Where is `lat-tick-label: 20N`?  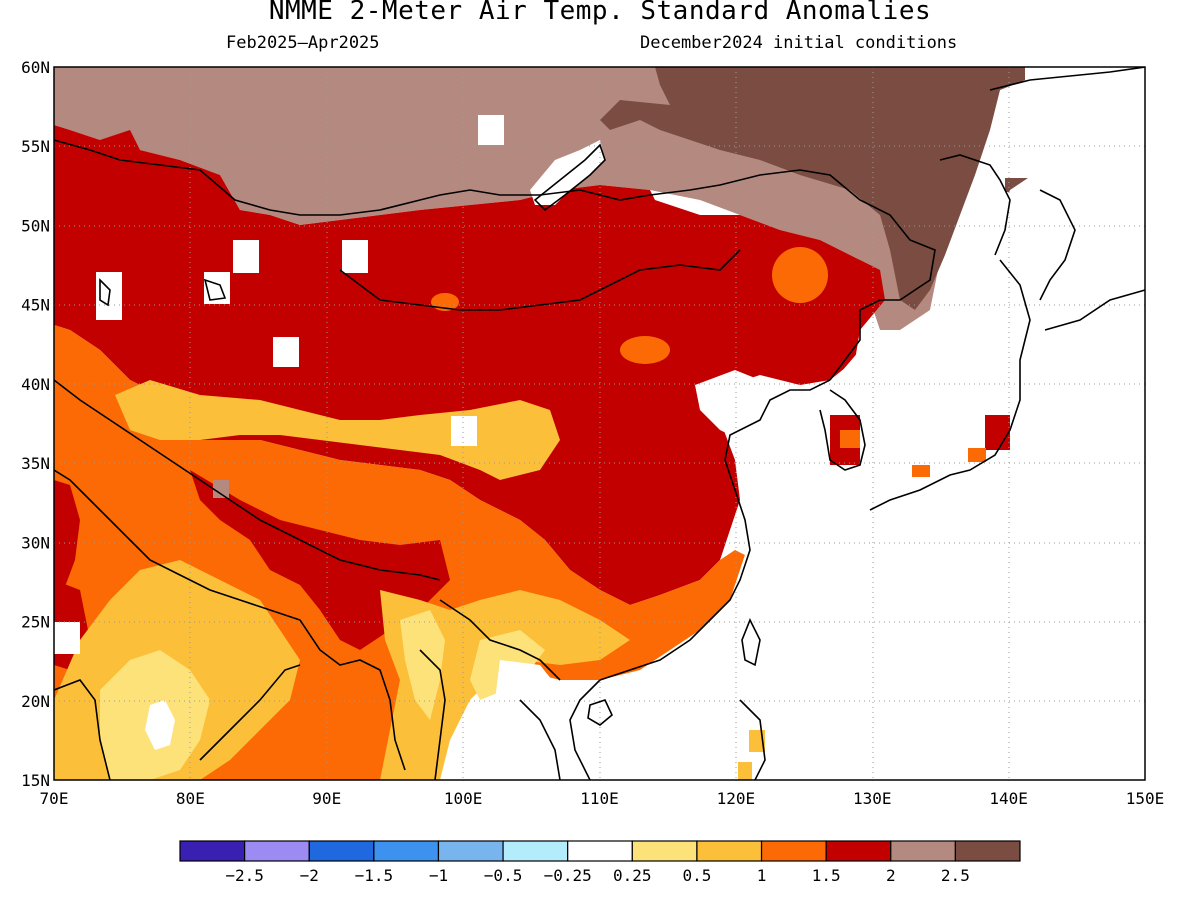
lat-tick-label: 20N is located at coordinates (35, 701).